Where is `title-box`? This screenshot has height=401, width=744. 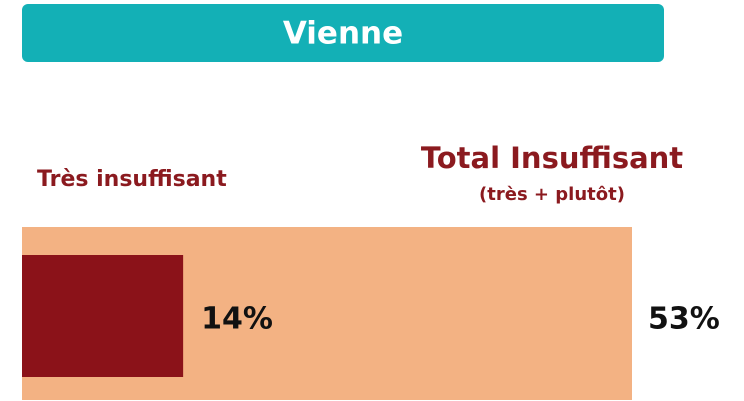 title-box is located at coordinates (343, 33).